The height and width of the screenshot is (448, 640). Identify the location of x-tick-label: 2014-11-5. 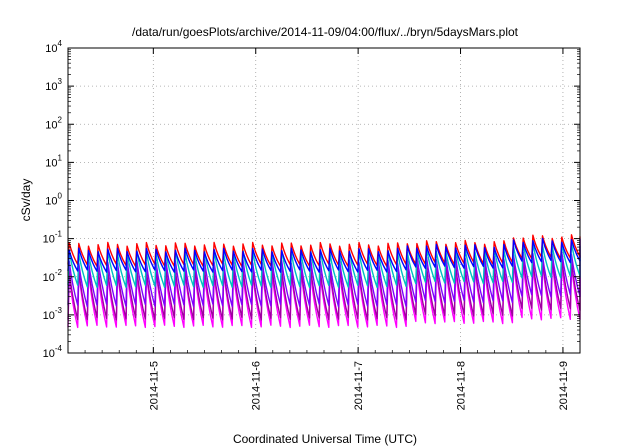
(154, 385).